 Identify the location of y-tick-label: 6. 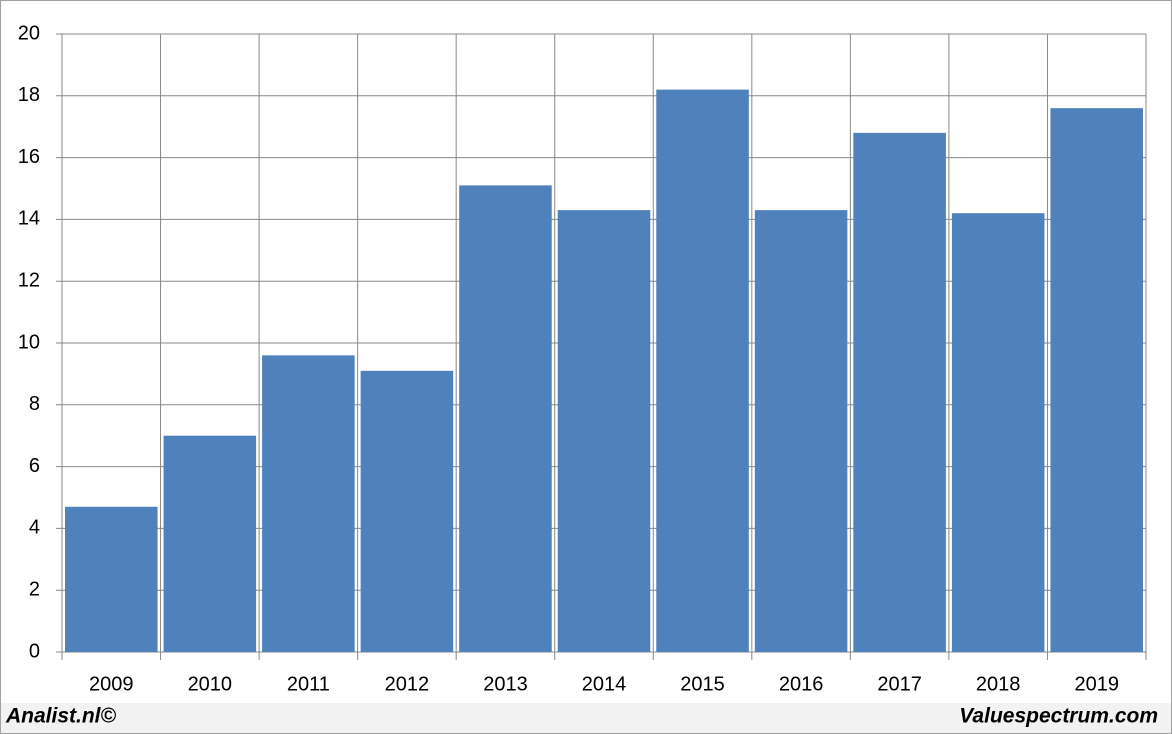
(34, 466).